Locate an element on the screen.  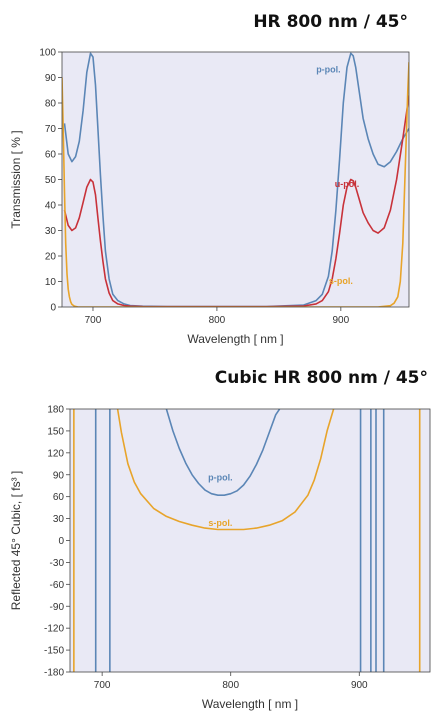
series-label-upol: u-pol. is located at coordinates (347, 184).